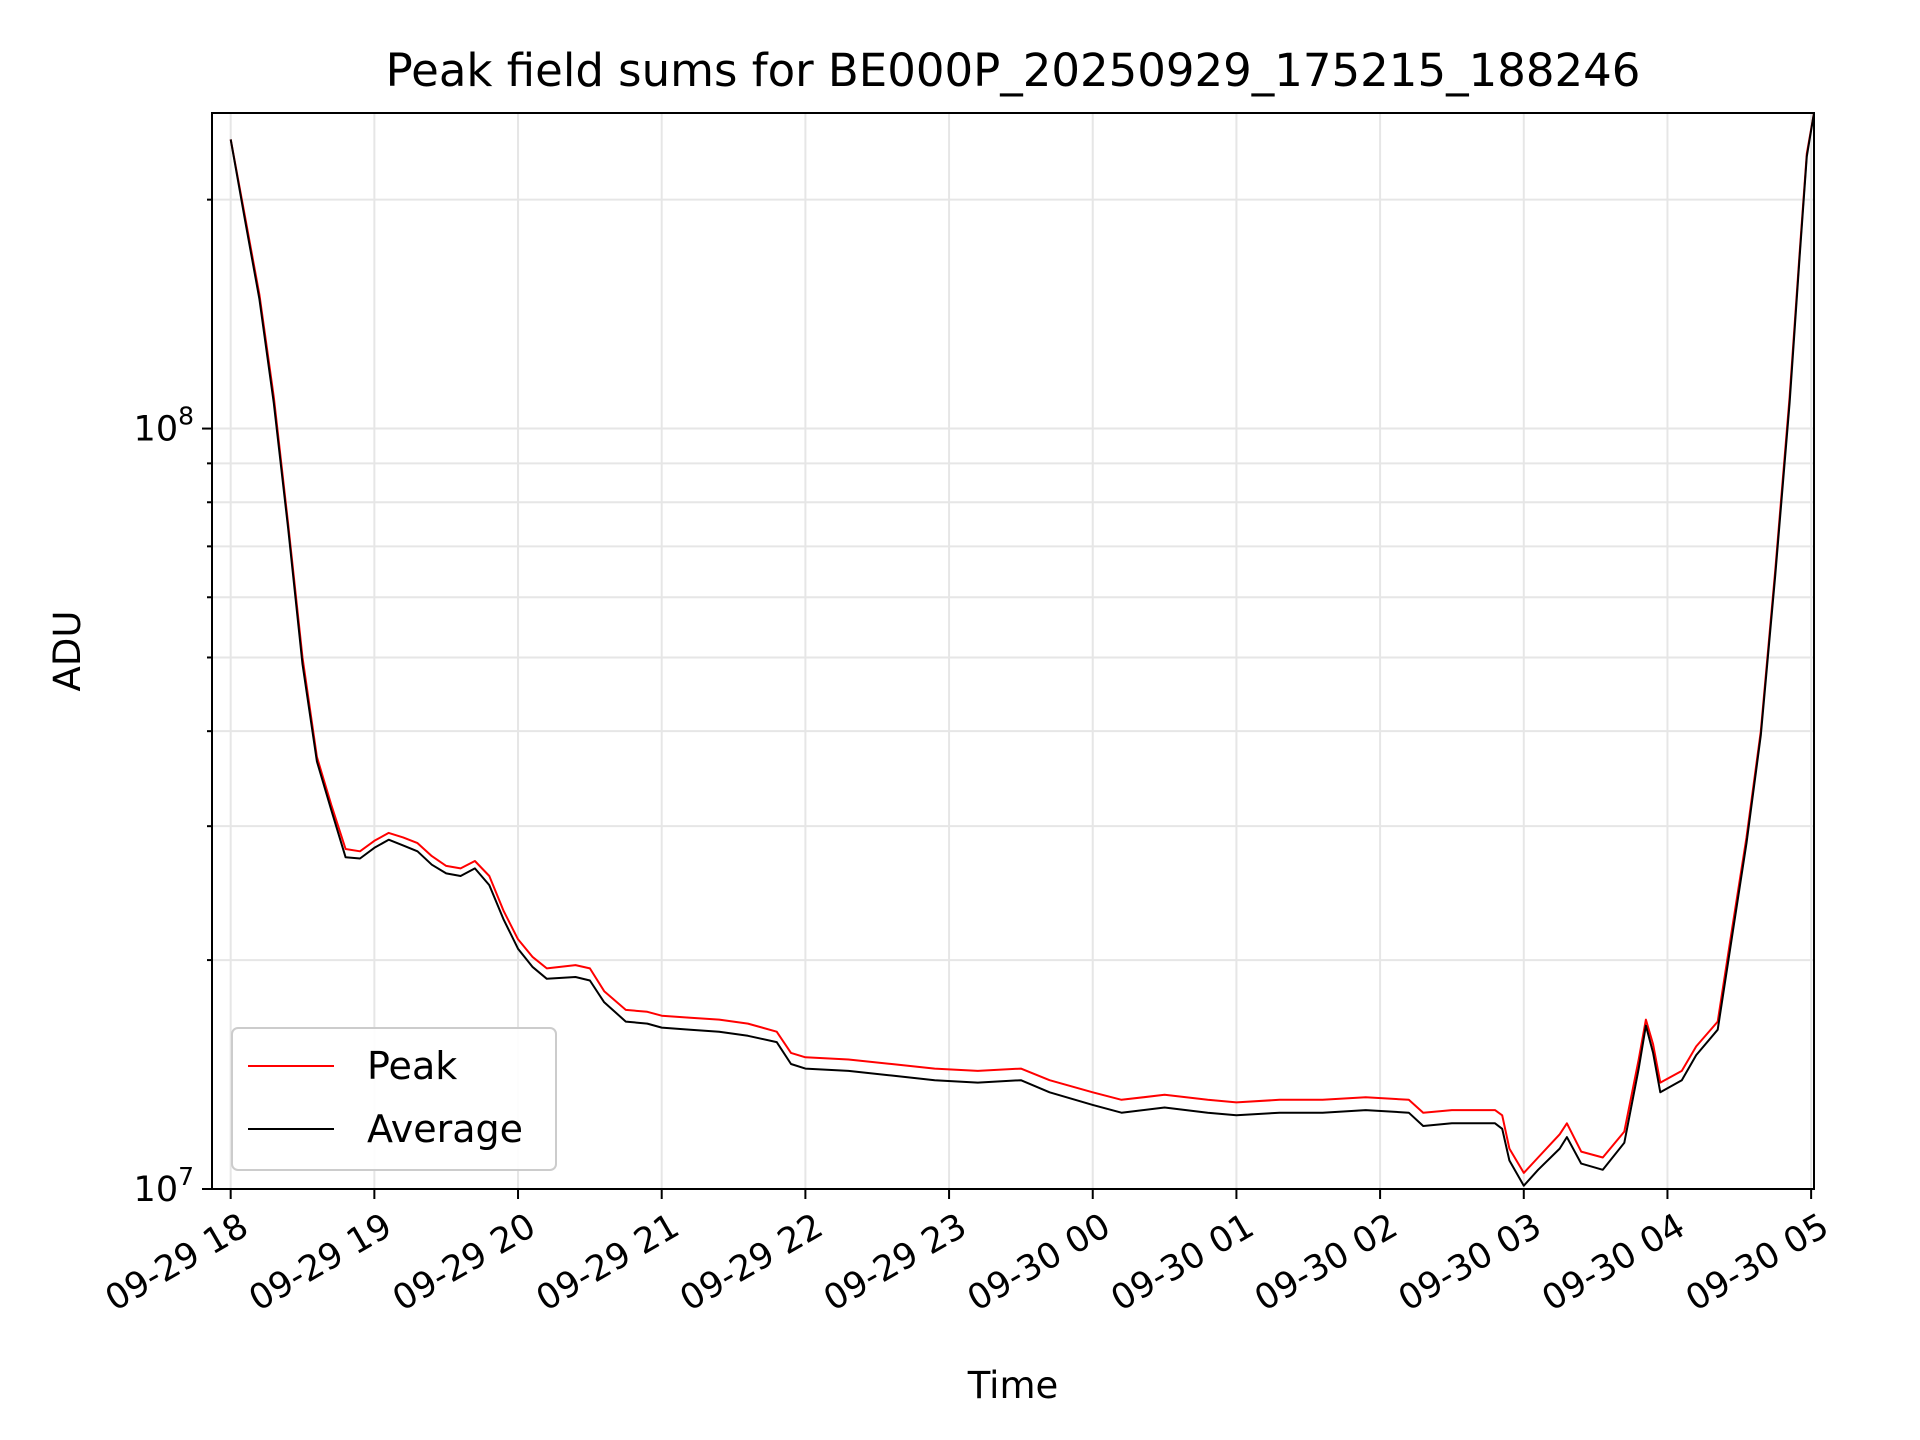 This screenshot has width=1920, height=1440. Describe the element at coordinates (1013, 1385) in the screenshot. I see `x-axis-label: Time` at that location.